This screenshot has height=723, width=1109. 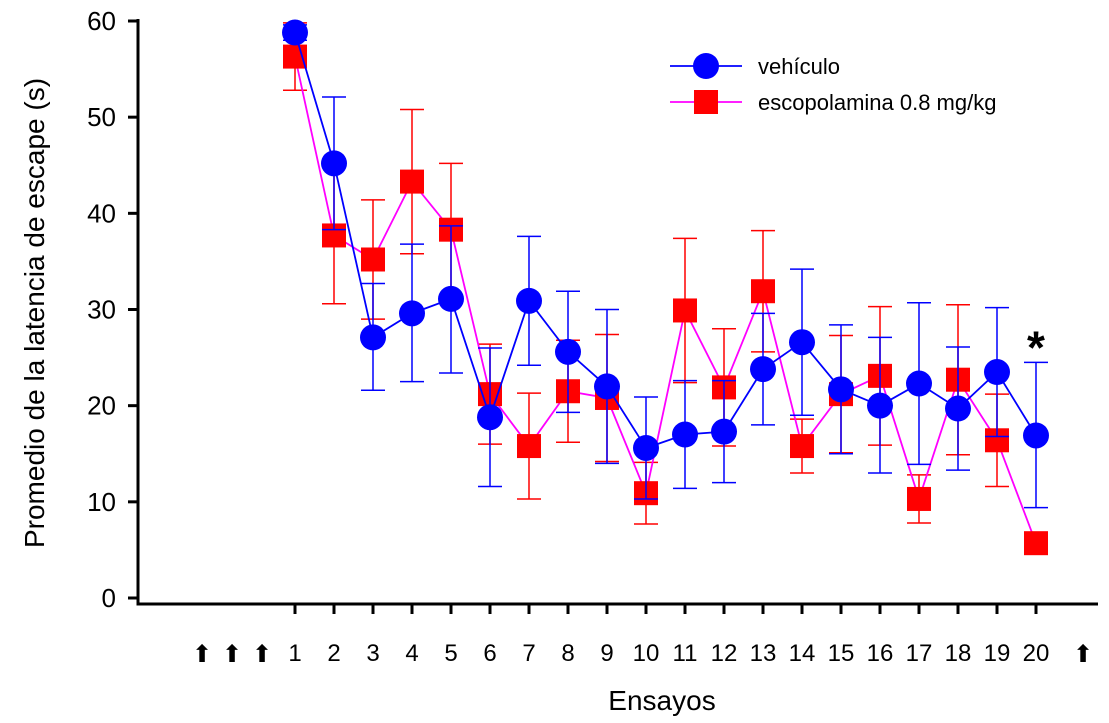 I want to click on x-tick-label: 20, so click(x=1036, y=653).